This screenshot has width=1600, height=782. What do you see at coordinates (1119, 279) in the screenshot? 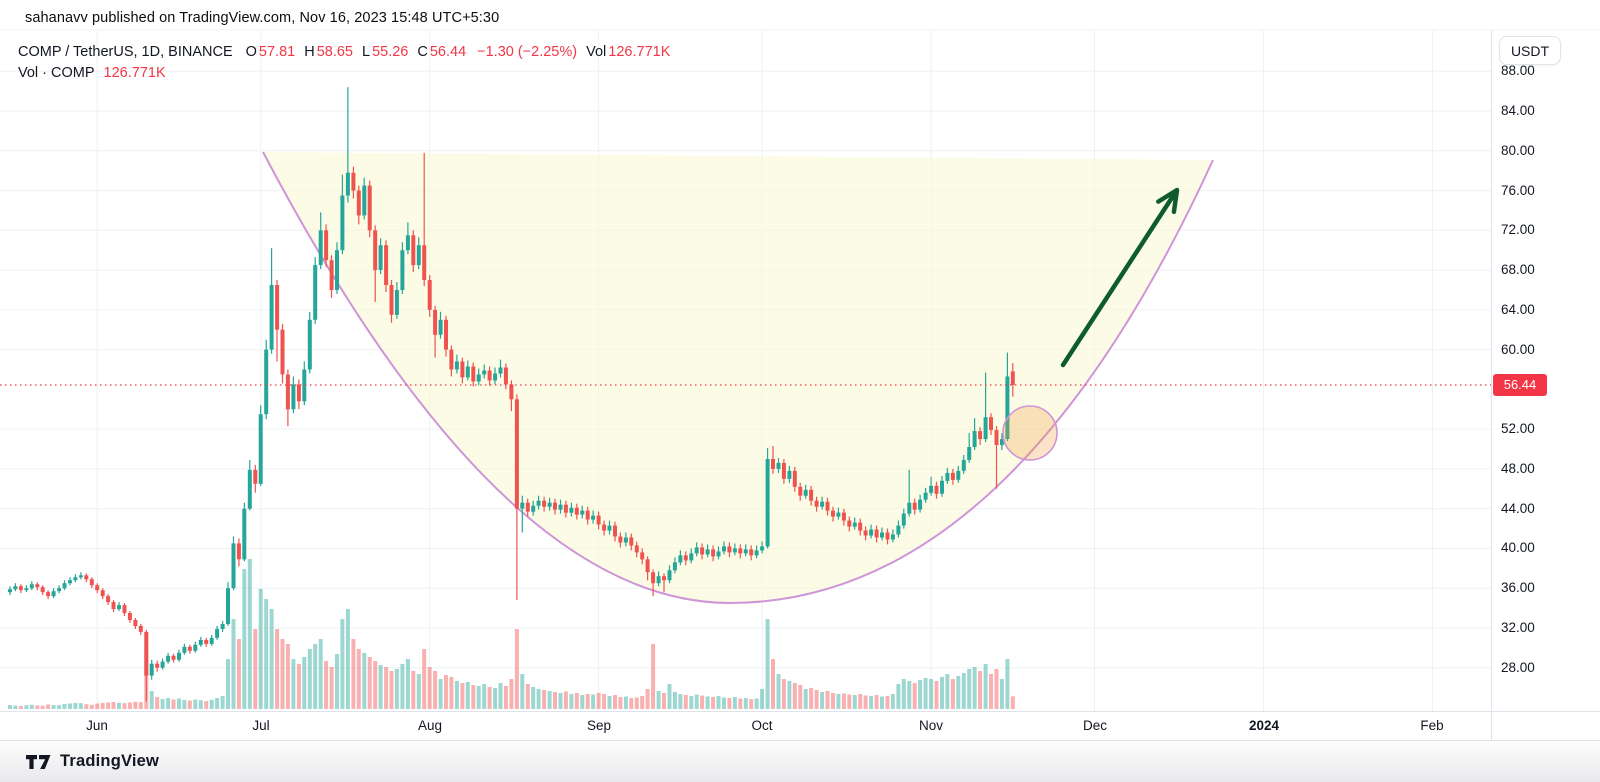
I see `breakout-arrow-shaft` at bounding box center [1119, 279].